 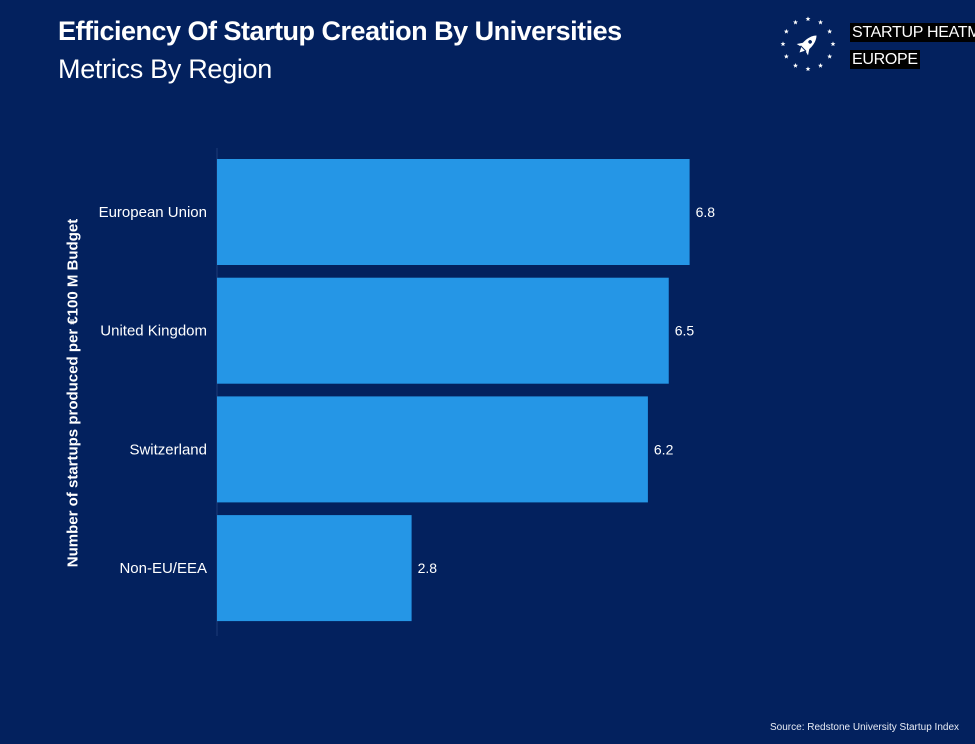 I want to click on data-label: 6.2, so click(x=664, y=449).